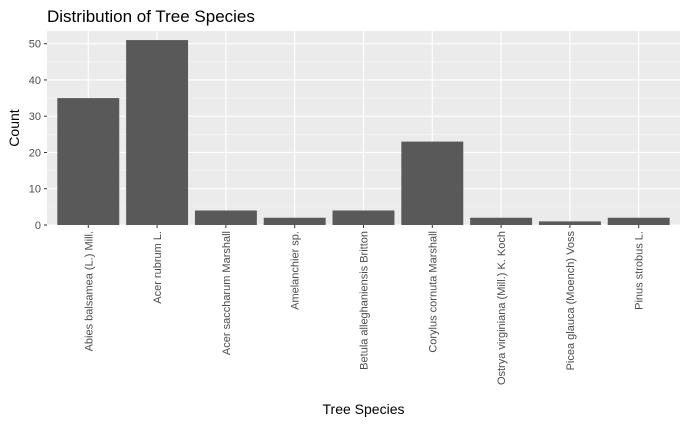  Describe the element at coordinates (433, 292) in the screenshot. I see `x-tick-label: Corylus cornuta Marshall` at that location.